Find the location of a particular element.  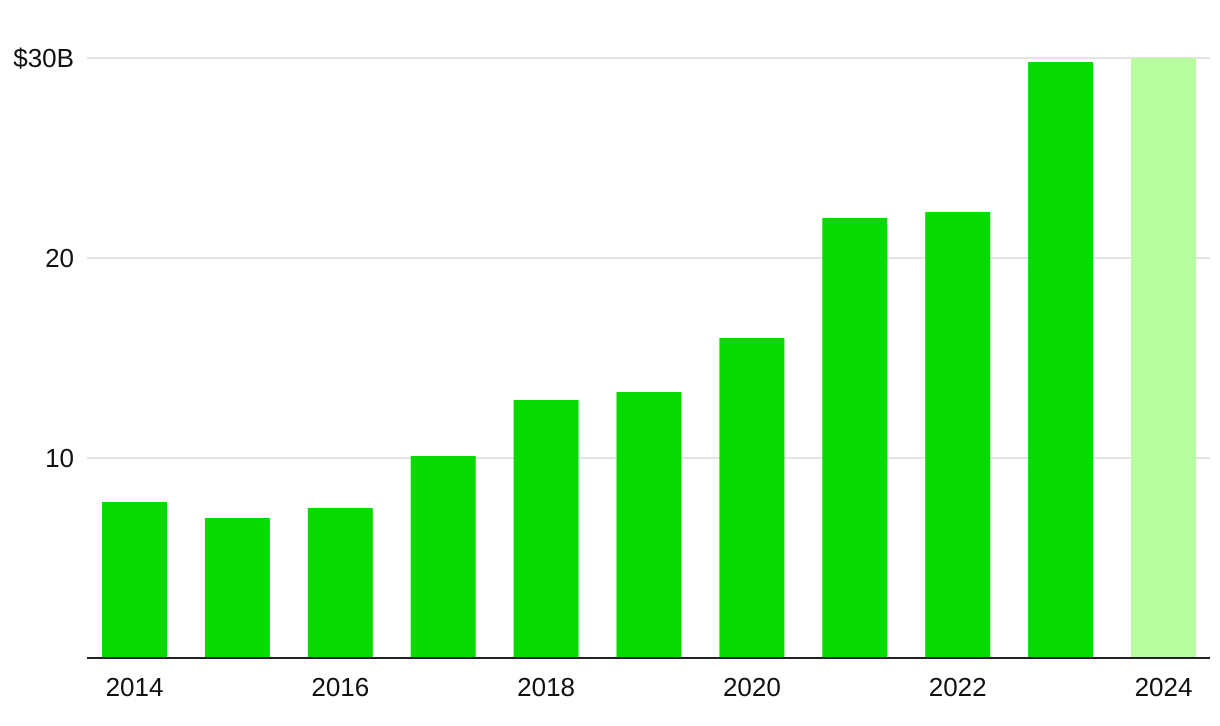

bar-2021 is located at coordinates (855, 438).